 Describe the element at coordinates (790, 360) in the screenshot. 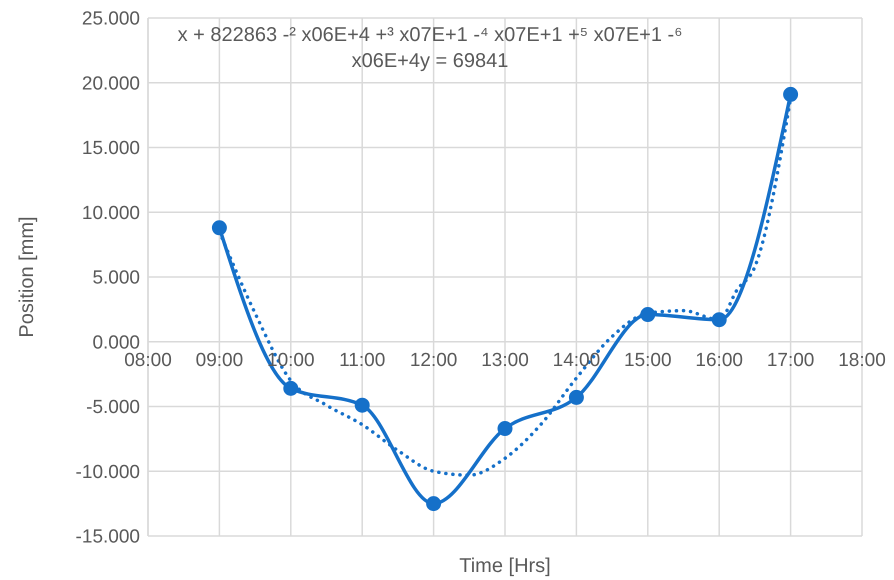

I see `x-tick-label: 17:00` at that location.